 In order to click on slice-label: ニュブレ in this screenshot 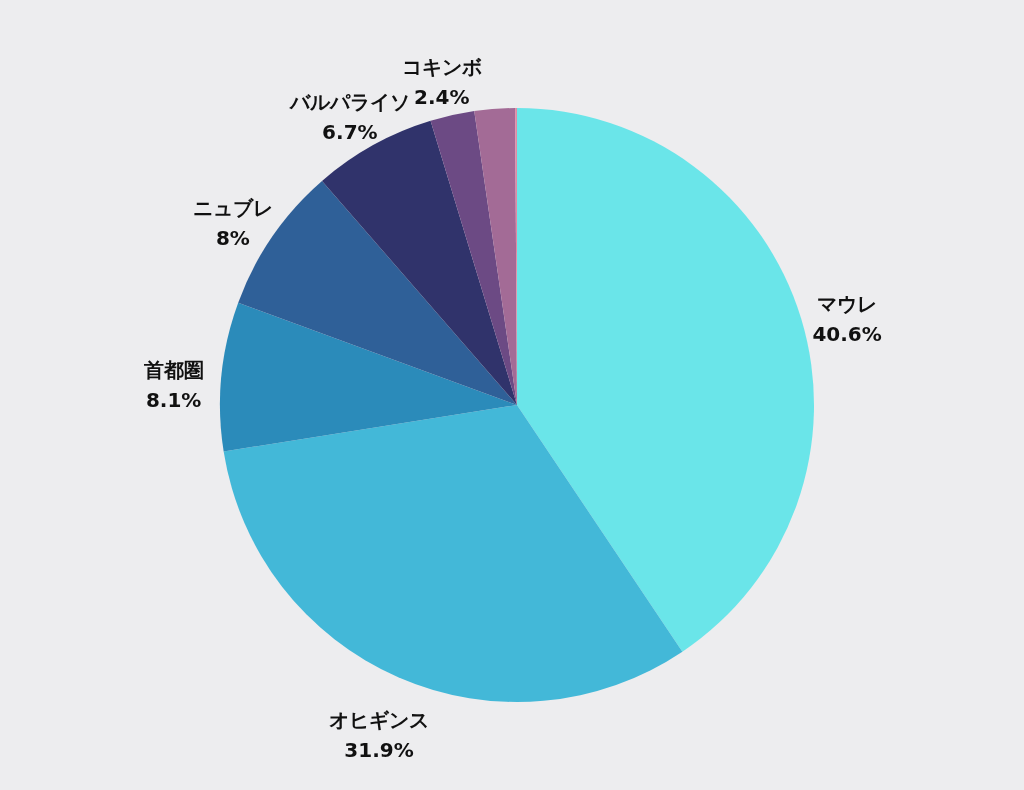, I will do `click(232, 208)`.